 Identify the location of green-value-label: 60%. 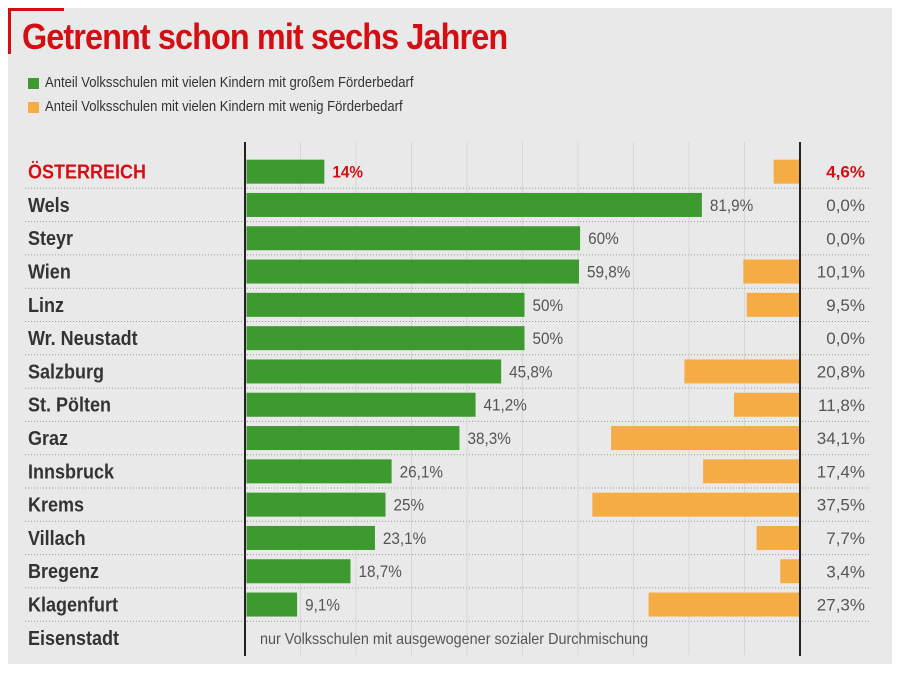
(603, 239).